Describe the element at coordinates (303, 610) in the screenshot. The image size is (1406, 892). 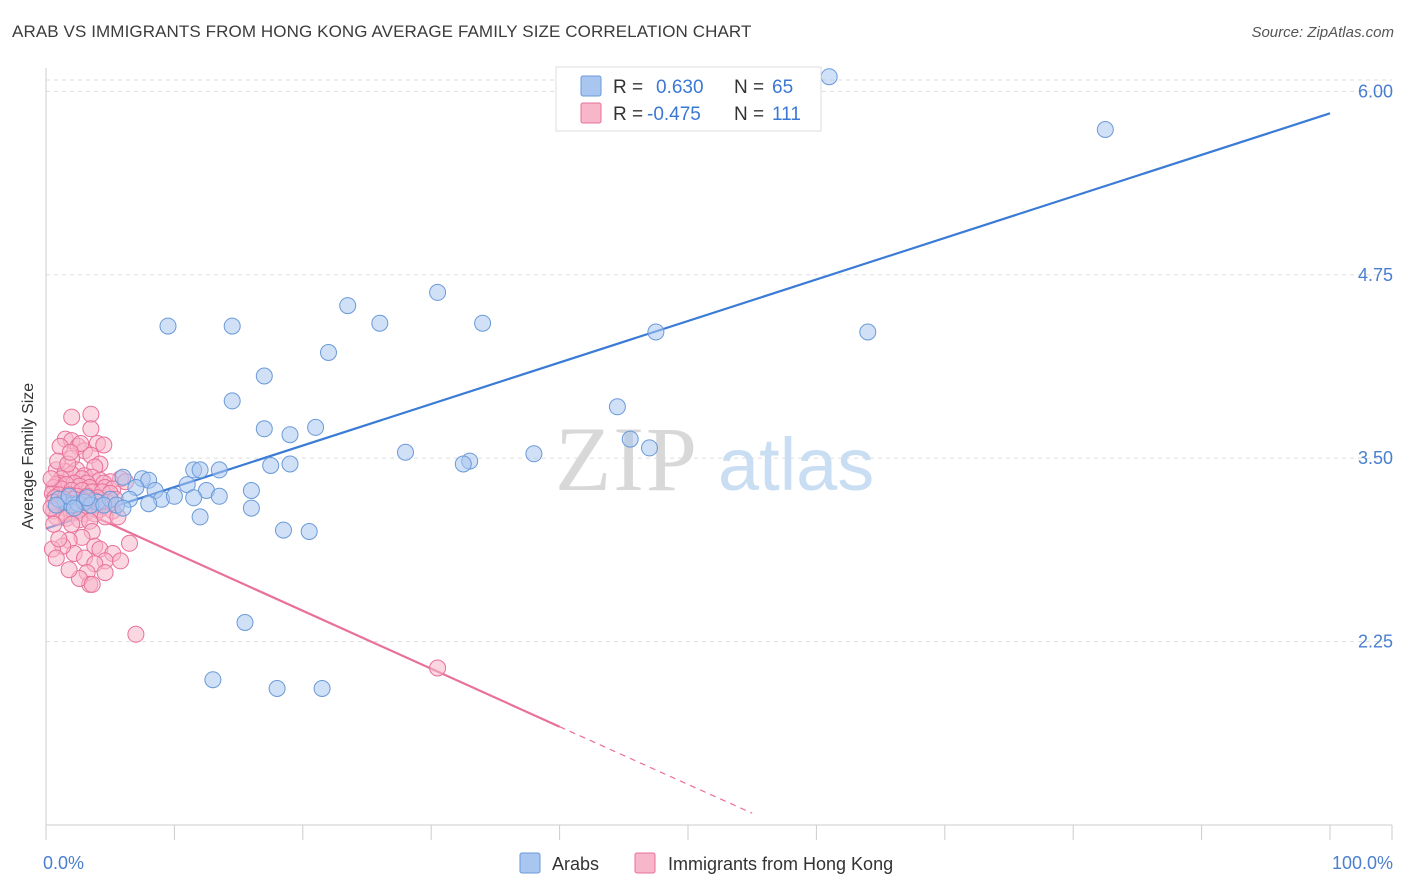
I see `hk-trend-line` at that location.